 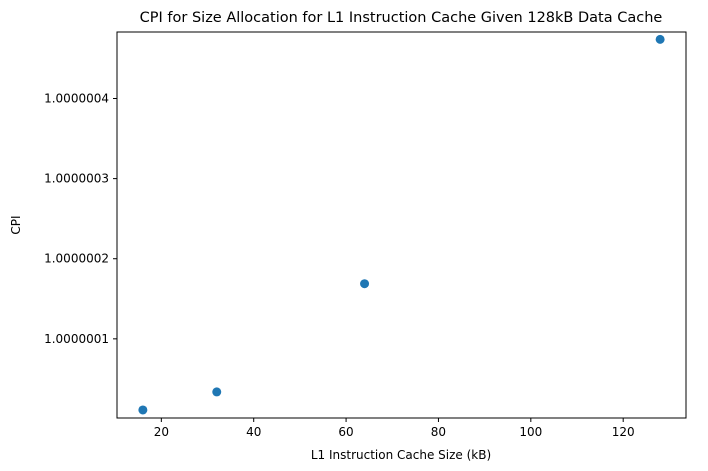 What do you see at coordinates (253, 432) in the screenshot?
I see `x-tick-label: 40` at bounding box center [253, 432].